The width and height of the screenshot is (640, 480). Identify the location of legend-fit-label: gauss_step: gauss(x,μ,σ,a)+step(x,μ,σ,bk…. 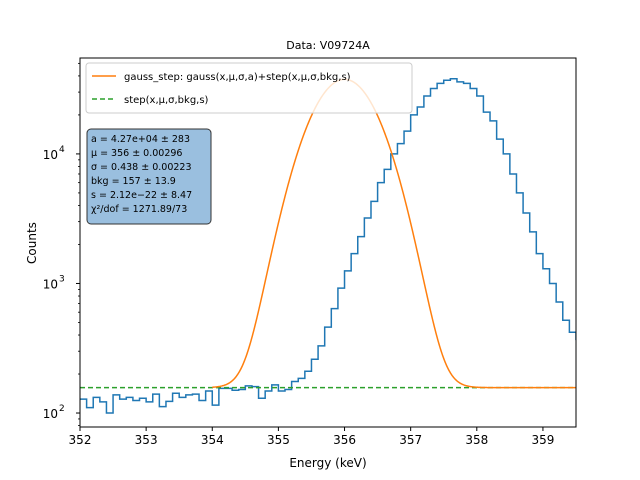
(237, 77).